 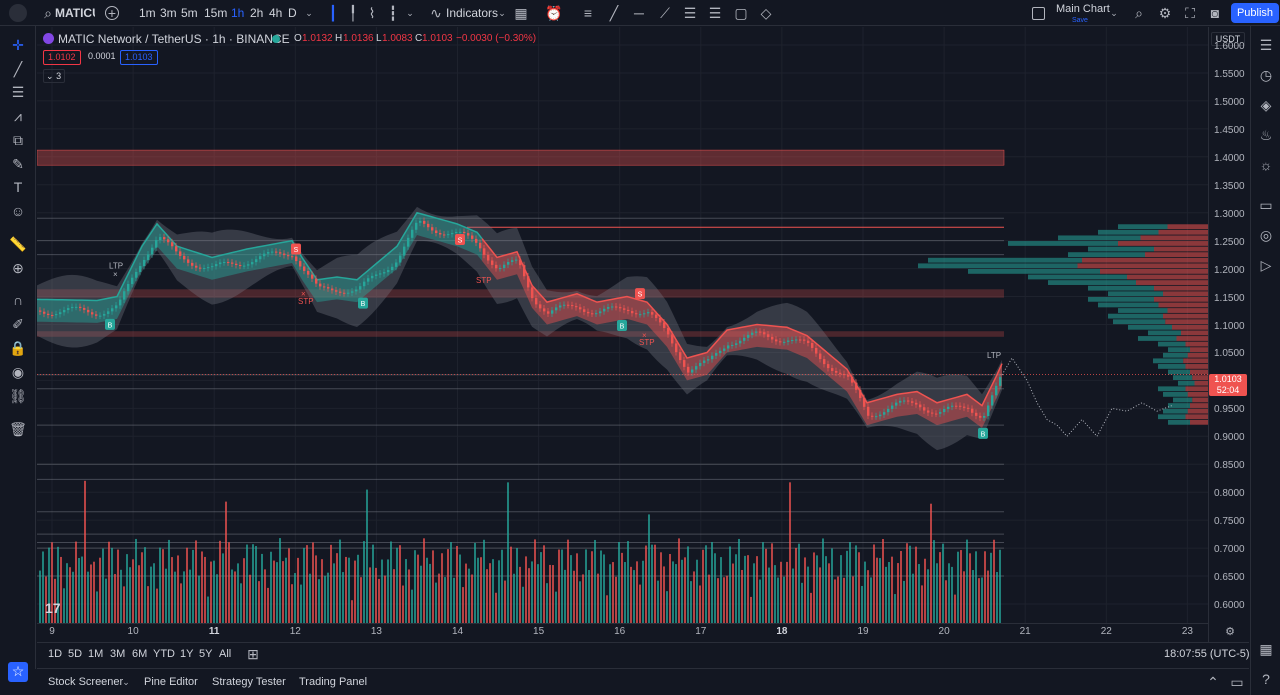 I want to click on alert-icon: ⏰, so click(x=554, y=13).